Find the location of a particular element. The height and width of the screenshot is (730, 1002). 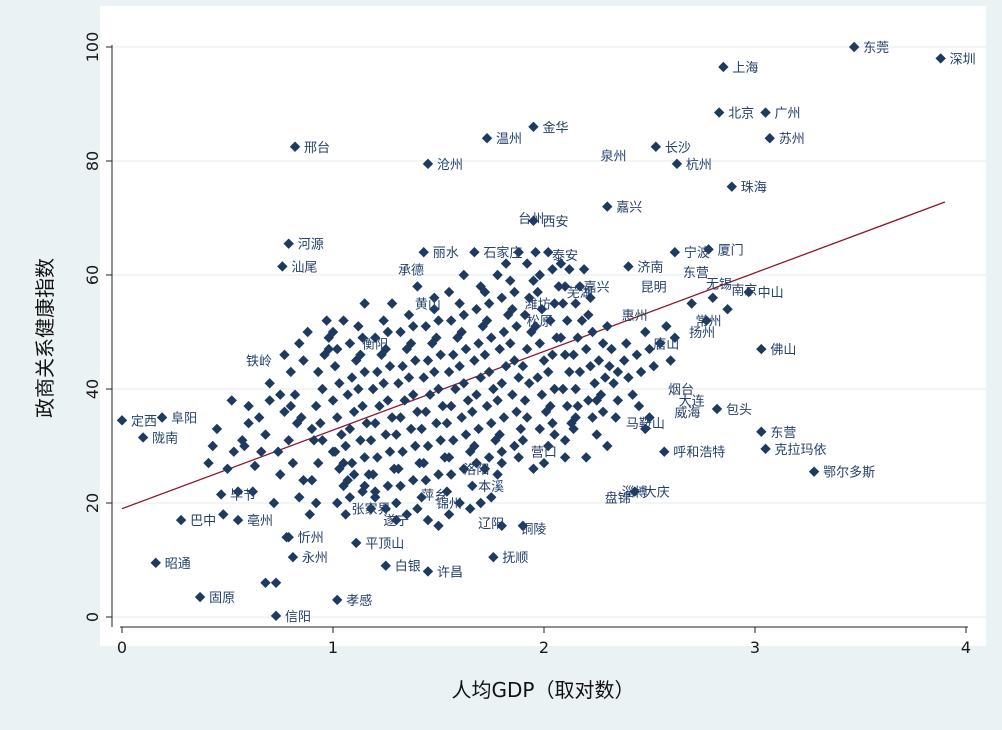

y-tick-label: 60 is located at coordinates (92, 275).